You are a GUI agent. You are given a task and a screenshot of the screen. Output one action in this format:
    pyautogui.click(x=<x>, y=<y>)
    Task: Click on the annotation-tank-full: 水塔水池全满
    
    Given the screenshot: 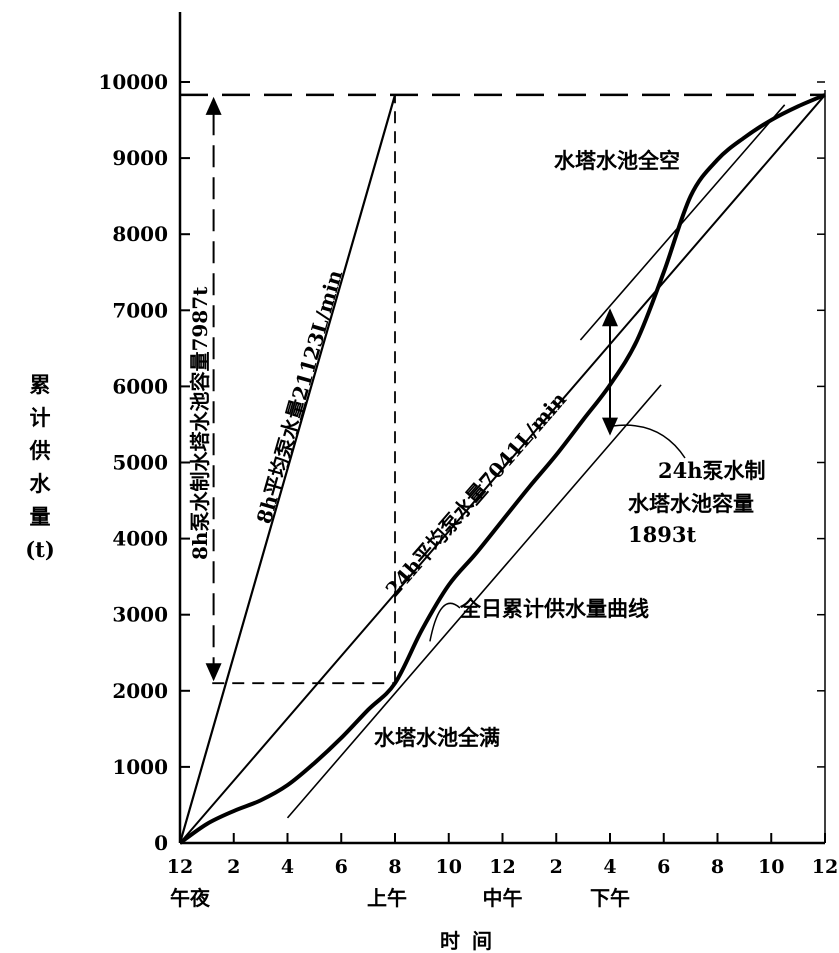 What is the action you would take?
    pyautogui.click(x=437, y=737)
    